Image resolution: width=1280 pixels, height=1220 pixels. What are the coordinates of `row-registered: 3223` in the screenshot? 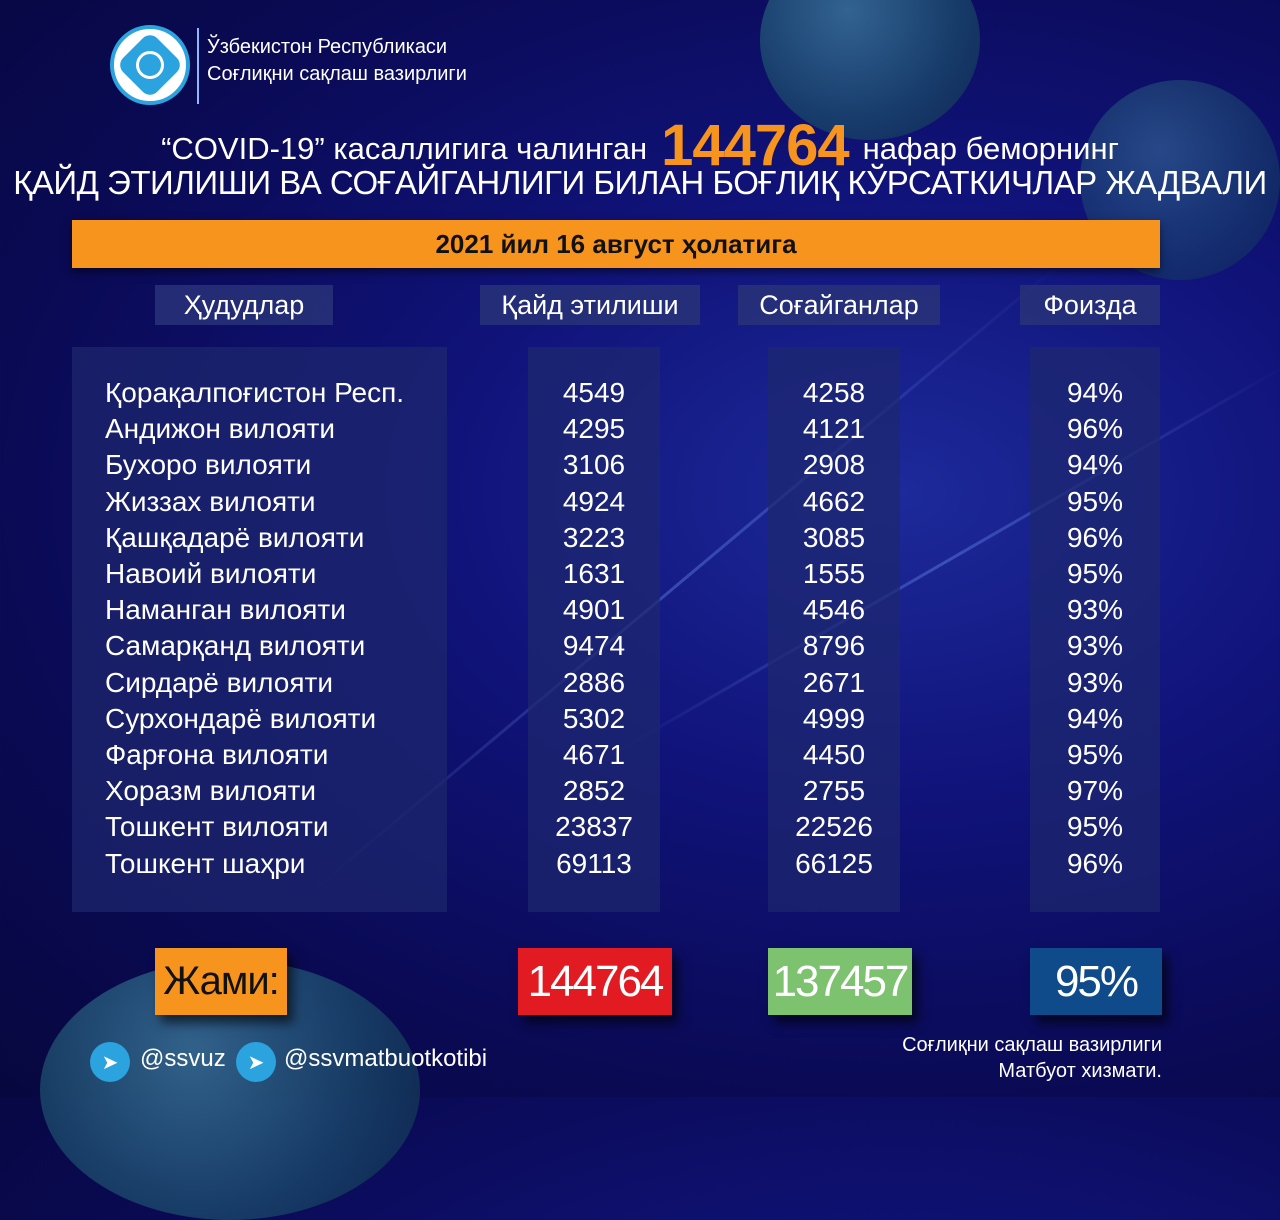 It's located at (594, 537).